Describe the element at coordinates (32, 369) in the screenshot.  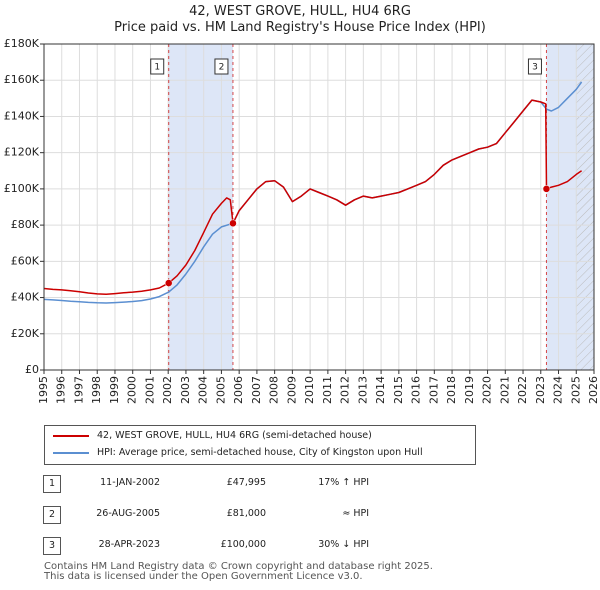
I see `y-tick-label: £0` at that location.